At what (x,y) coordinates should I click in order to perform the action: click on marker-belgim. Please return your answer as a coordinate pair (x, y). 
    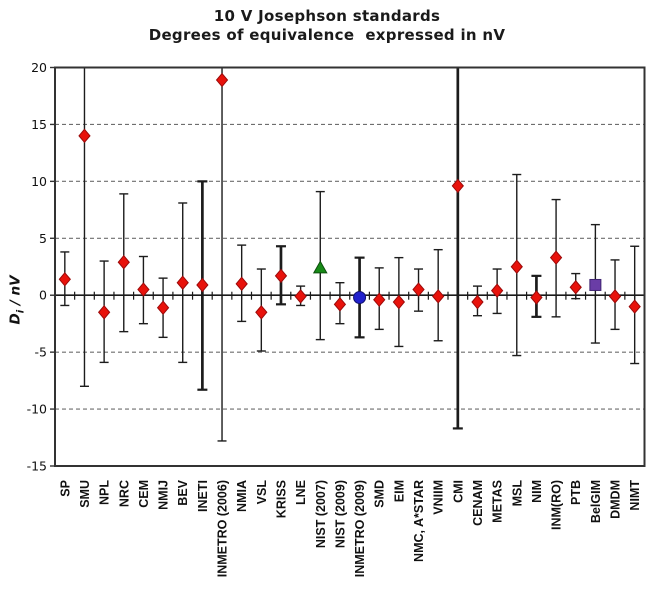
    Looking at the image, I should click on (595, 284).